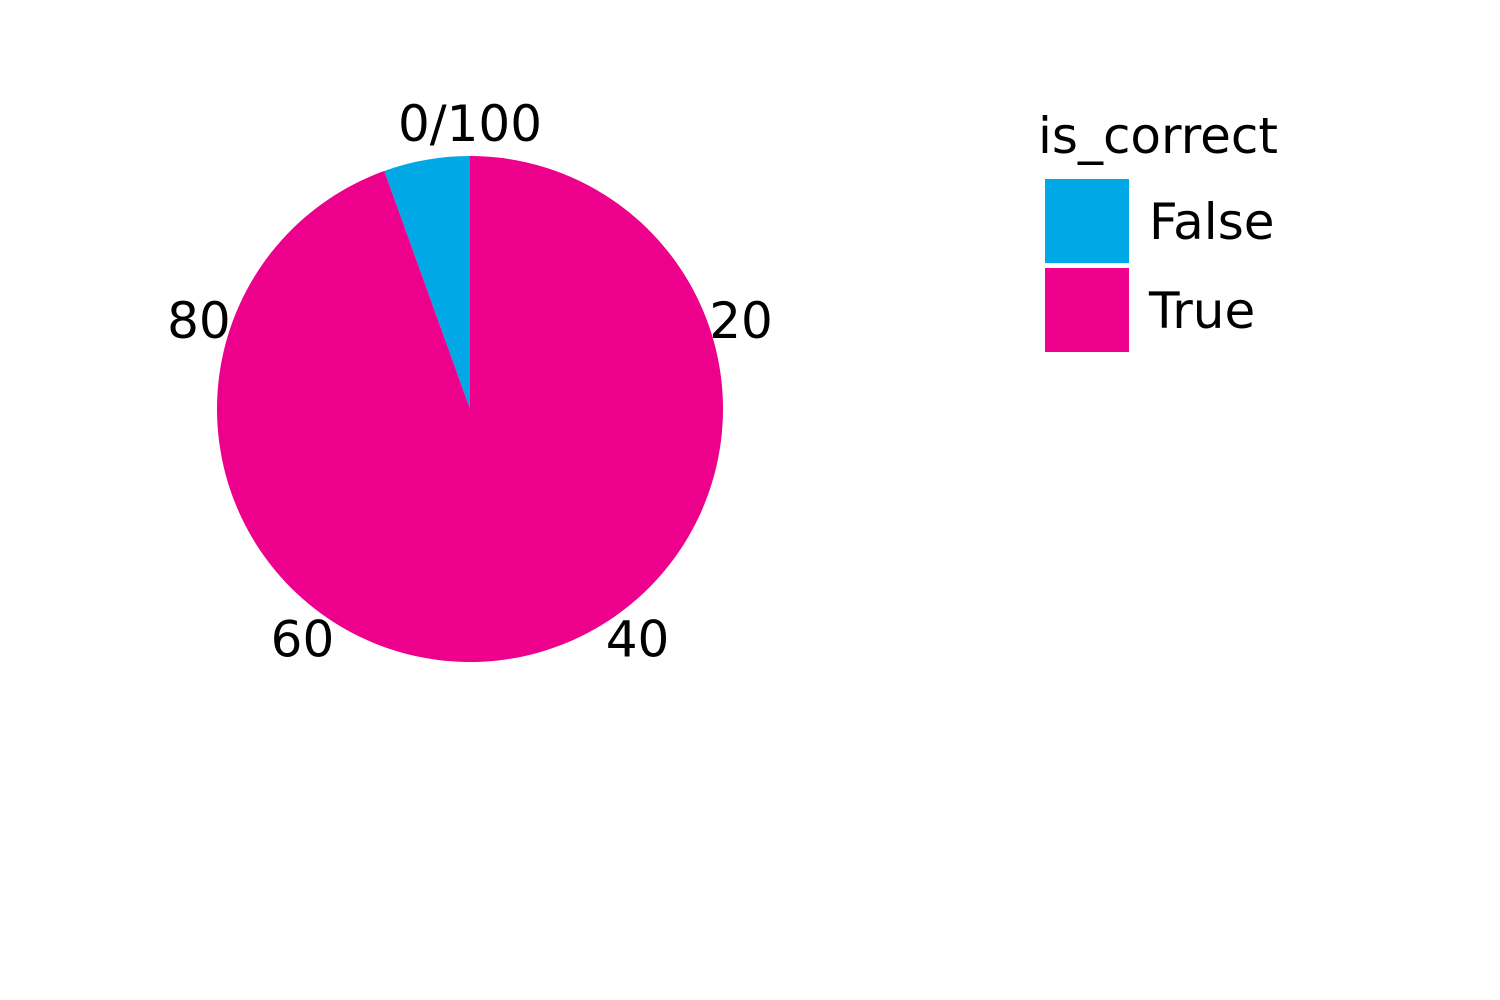 This screenshot has height=1000, width=1500. Describe the element at coordinates (1158, 136) in the screenshot. I see `legend-title: is_correct` at that location.